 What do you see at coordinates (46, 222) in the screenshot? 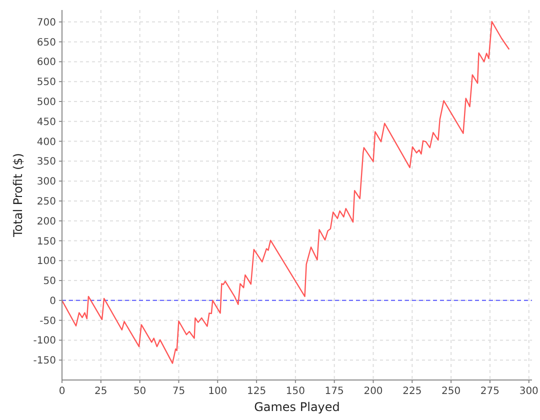
I see `y-tick-label: 200` at bounding box center [46, 222].